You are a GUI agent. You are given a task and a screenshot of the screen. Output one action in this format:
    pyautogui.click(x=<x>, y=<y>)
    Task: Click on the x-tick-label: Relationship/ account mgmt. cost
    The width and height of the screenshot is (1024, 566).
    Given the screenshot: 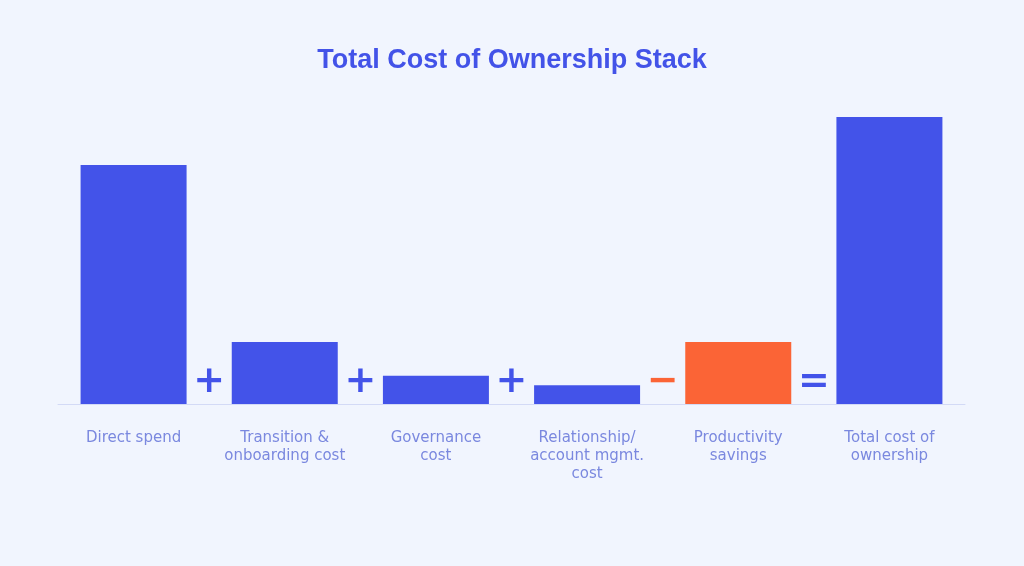 What is the action you would take?
    pyautogui.click(x=587, y=455)
    